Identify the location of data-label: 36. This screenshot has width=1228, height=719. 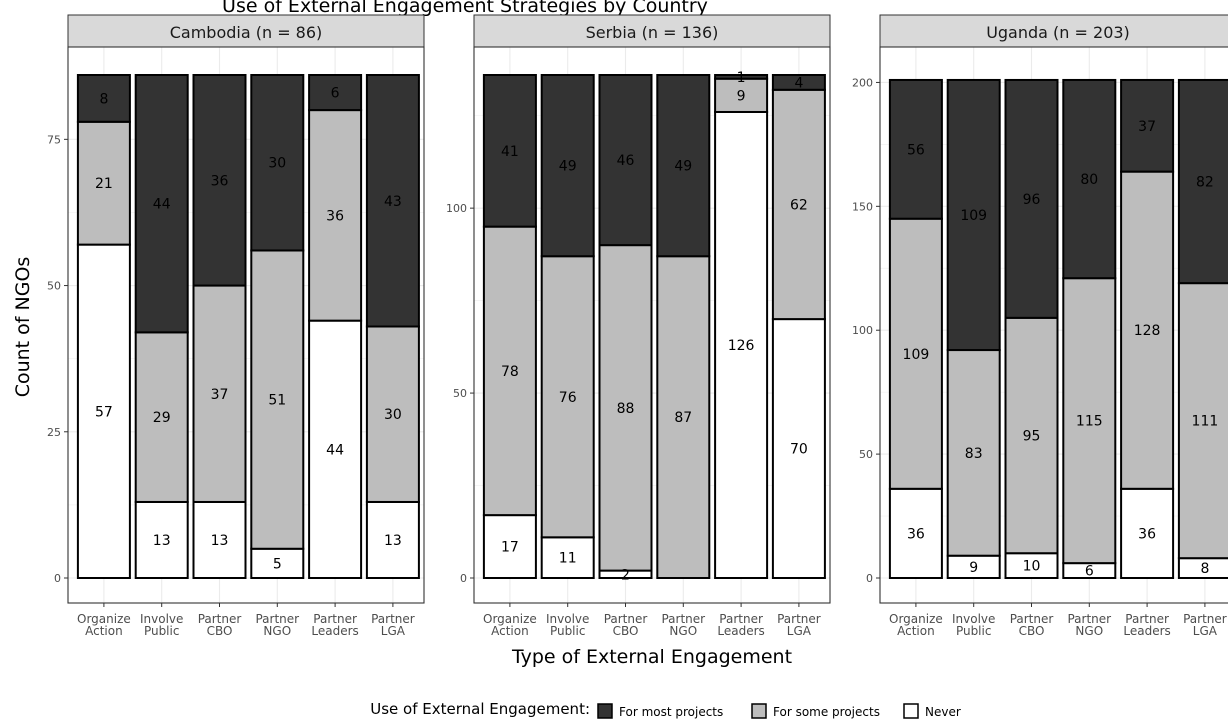
(1147, 534).